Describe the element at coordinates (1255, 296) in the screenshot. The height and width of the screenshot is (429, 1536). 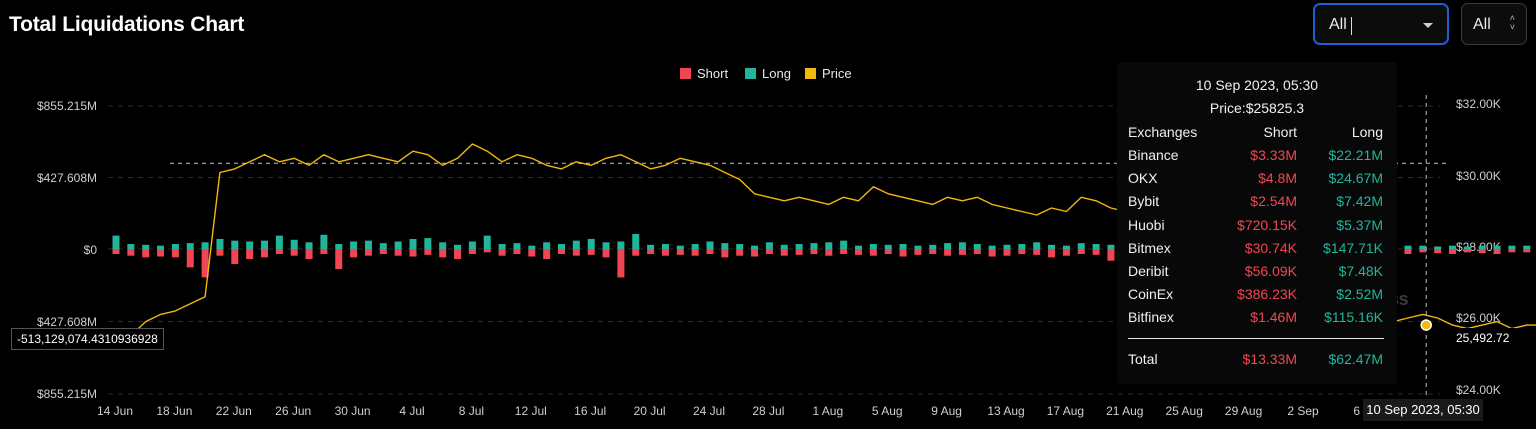
I see `tooltip-row: CoinEx $386.23K $2.52M` at that location.